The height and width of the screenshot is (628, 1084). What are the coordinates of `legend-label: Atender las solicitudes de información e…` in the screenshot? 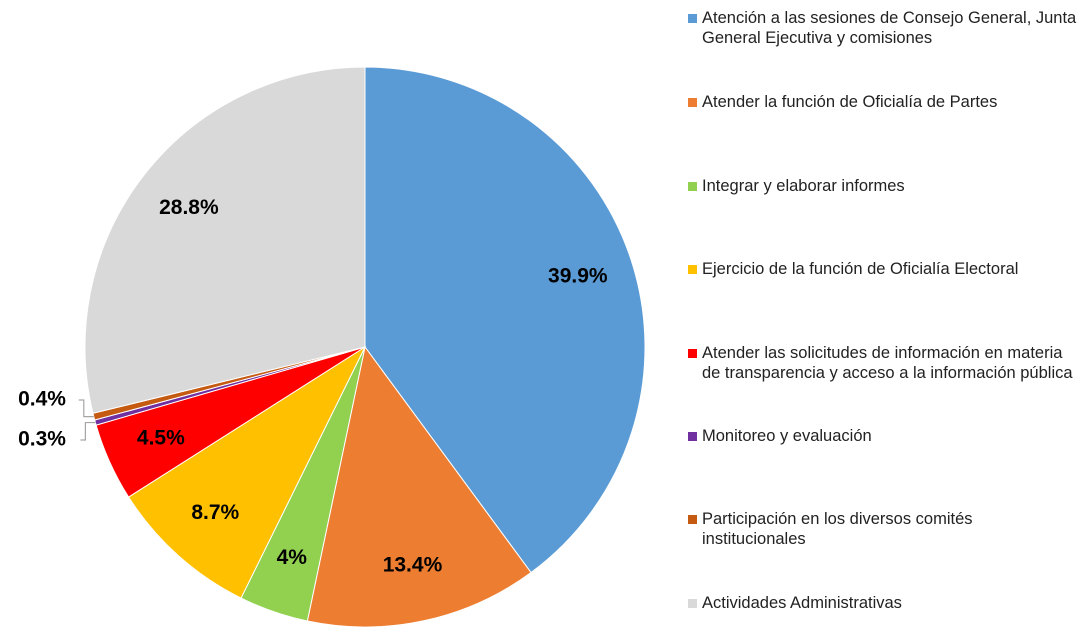 It's located at (887, 363).